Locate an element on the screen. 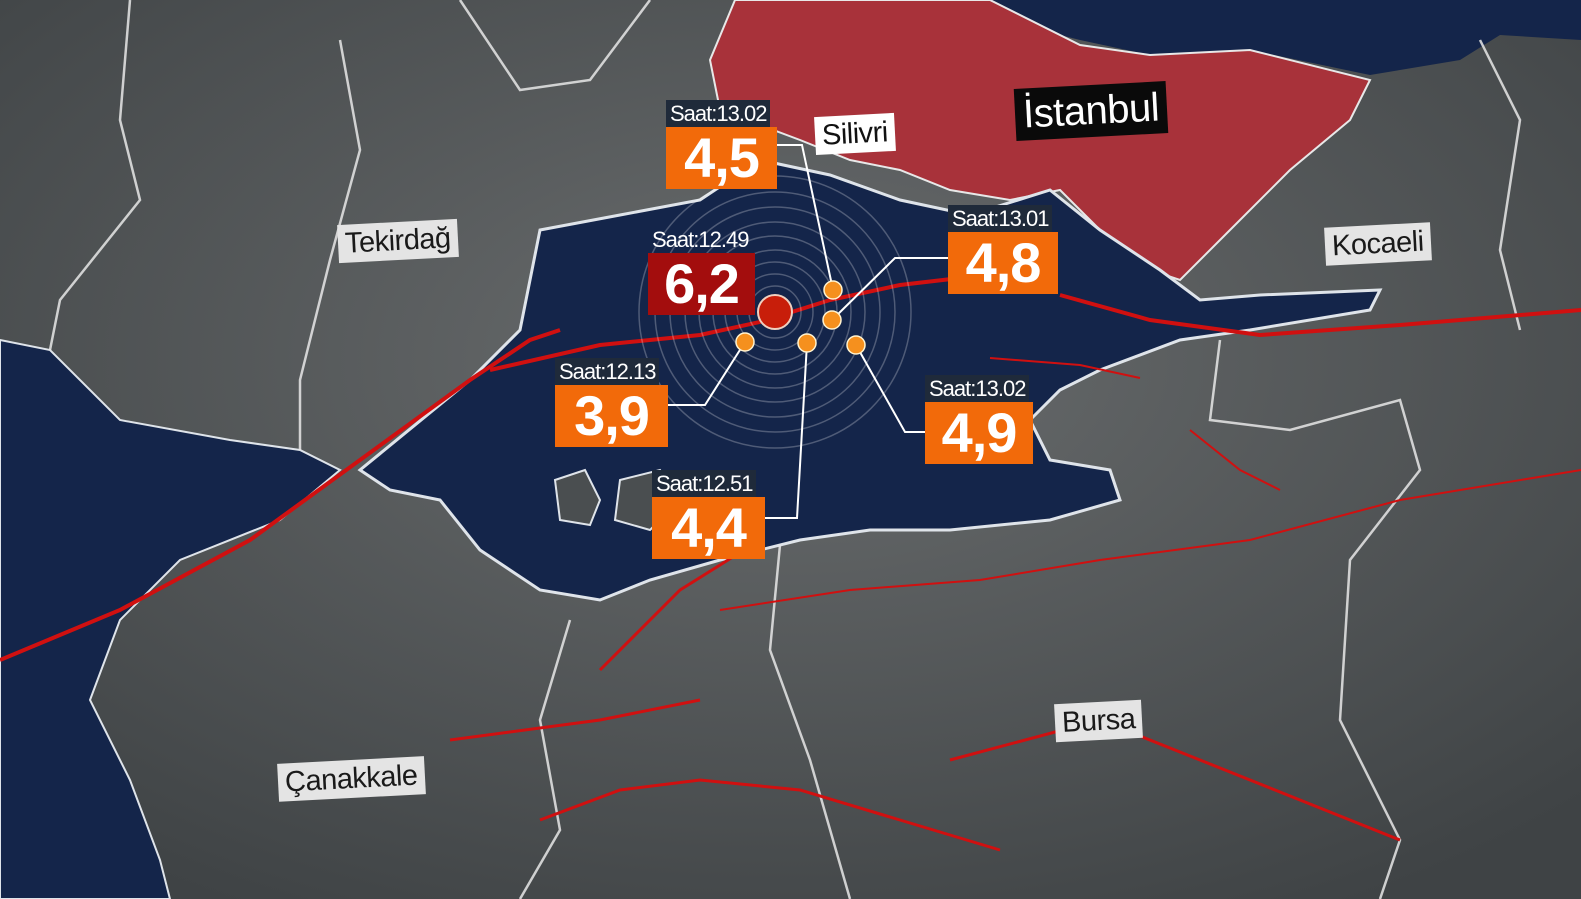 The image size is (1581, 899). main-quake-label: Saat:12.49 6,2 is located at coordinates (701, 270).